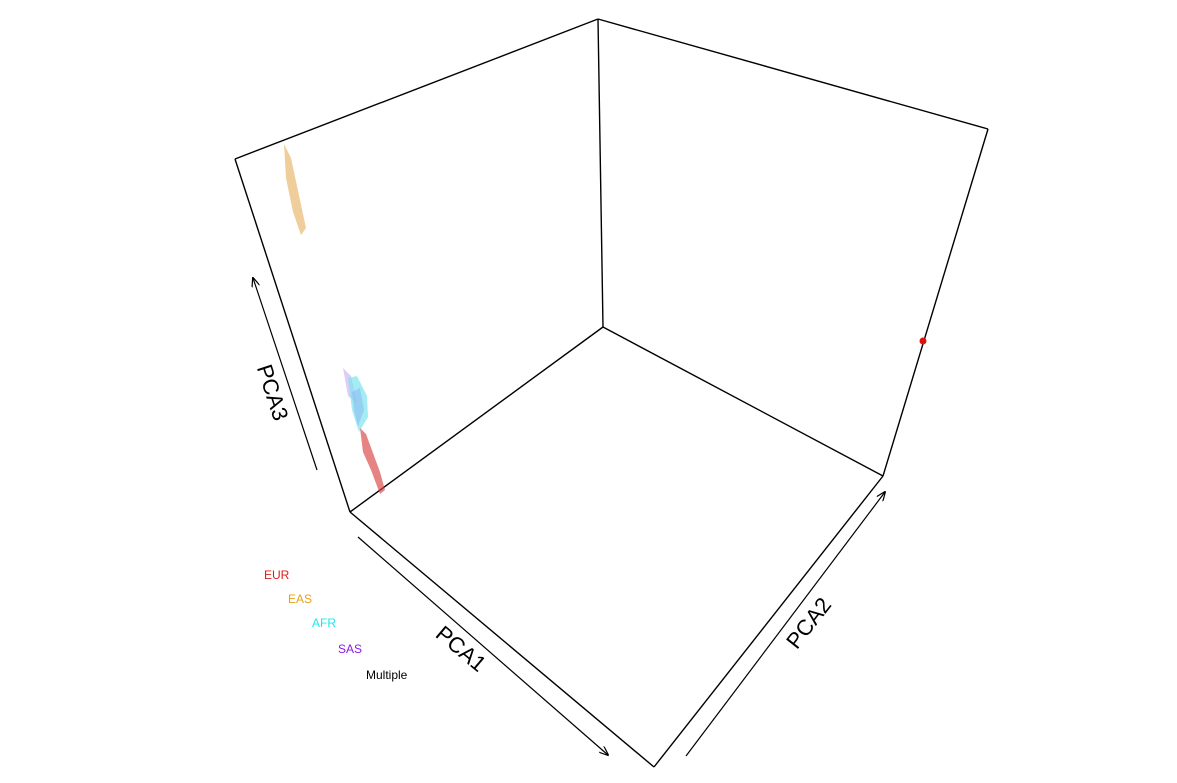  What do you see at coordinates (372, 461) in the screenshot?
I see `cluster-eur` at bounding box center [372, 461].